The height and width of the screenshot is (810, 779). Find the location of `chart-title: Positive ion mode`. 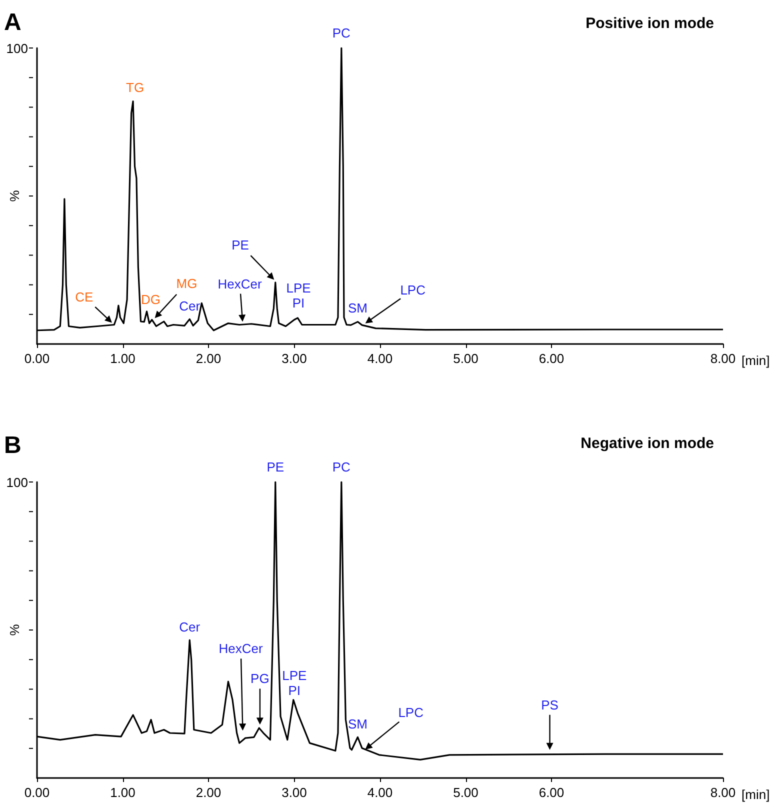

chart-title: Positive ion mode is located at coordinates (650, 23).